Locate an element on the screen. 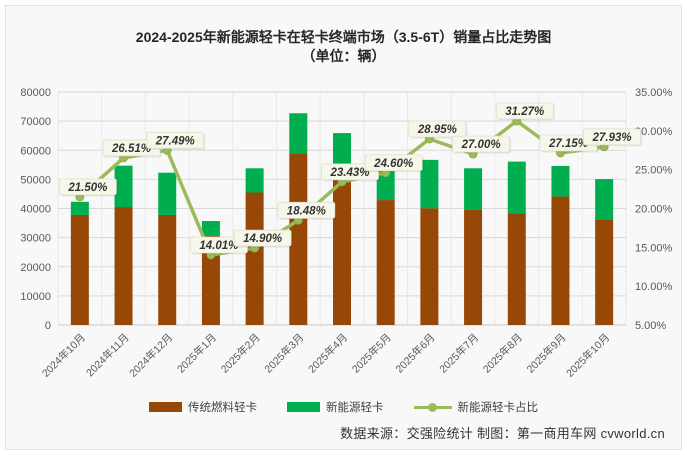 The height and width of the screenshot is (455, 687). right-axis-tick-label: 25.00% is located at coordinates (654, 171).